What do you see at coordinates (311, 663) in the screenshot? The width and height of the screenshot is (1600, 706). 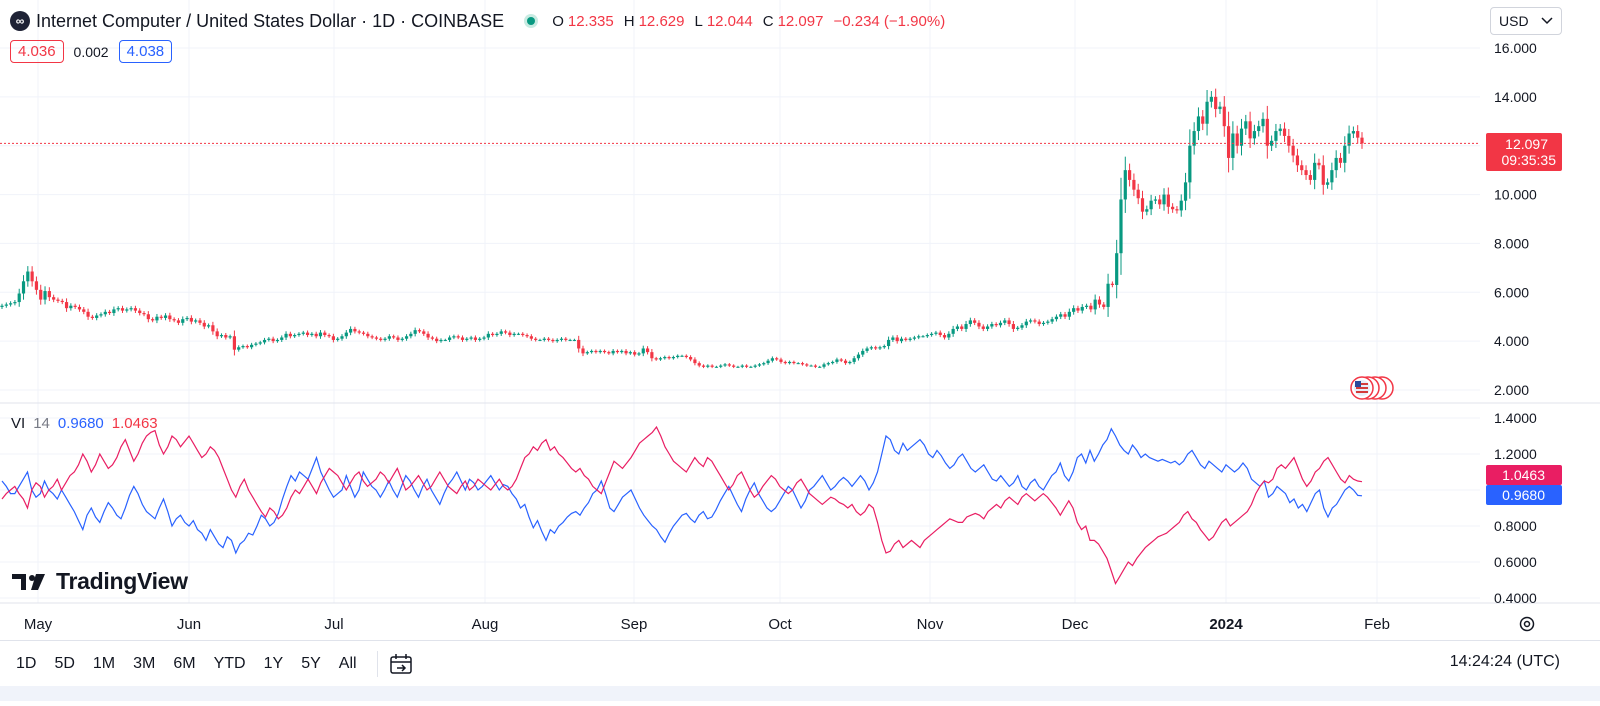 I see `range-button-5y: 5Y` at bounding box center [311, 663].